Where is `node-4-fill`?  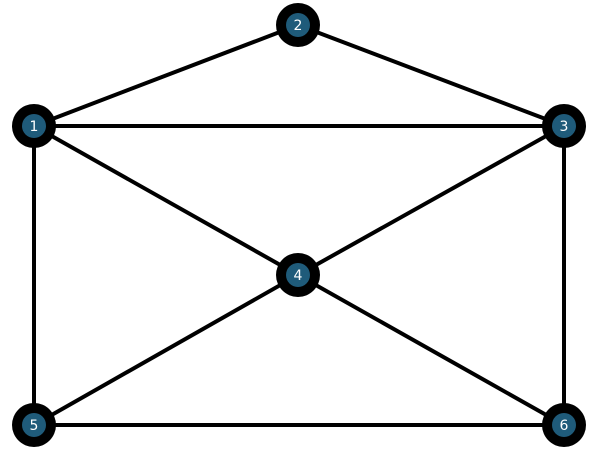 node-4-fill is located at coordinates (298, 275).